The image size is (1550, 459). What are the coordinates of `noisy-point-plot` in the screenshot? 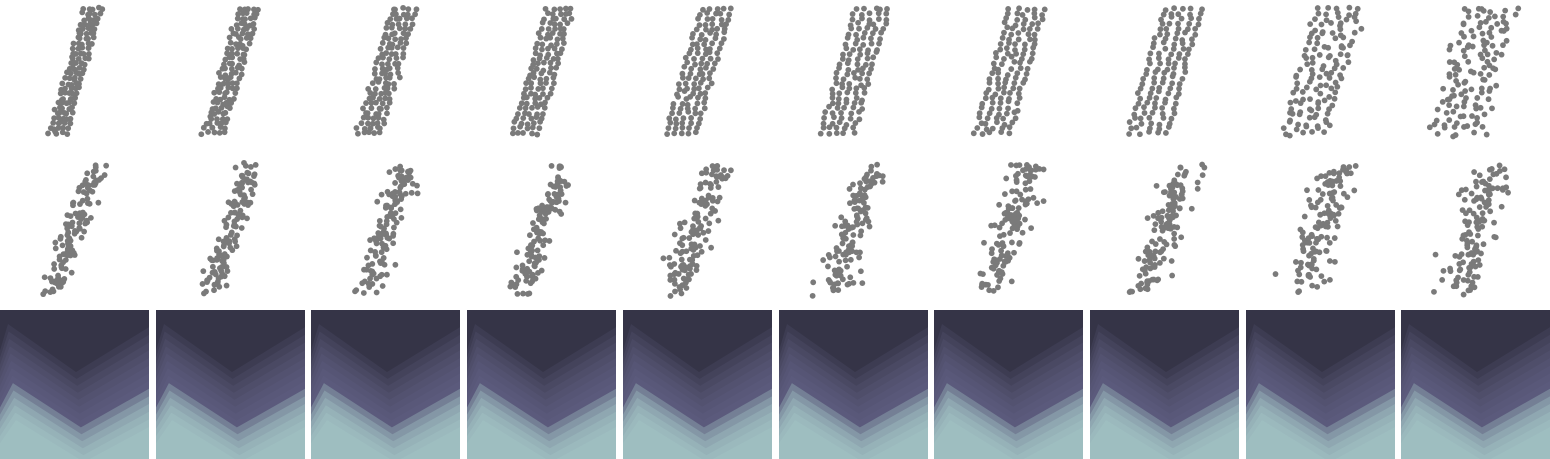 It's located at (75, 230).